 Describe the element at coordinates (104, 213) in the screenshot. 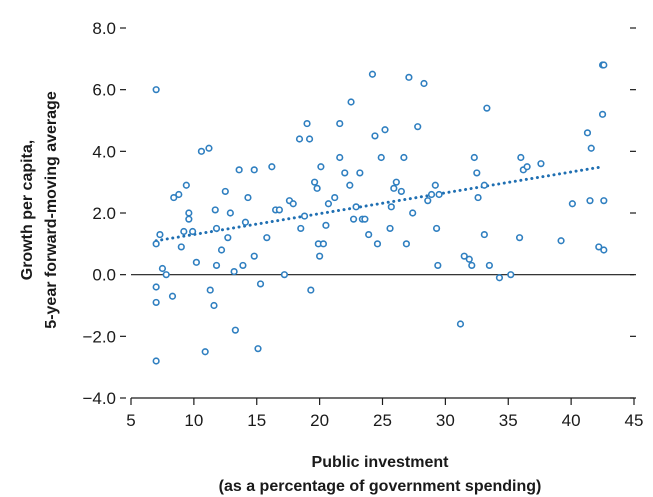

I see `y-tick-label: 2.0` at that location.